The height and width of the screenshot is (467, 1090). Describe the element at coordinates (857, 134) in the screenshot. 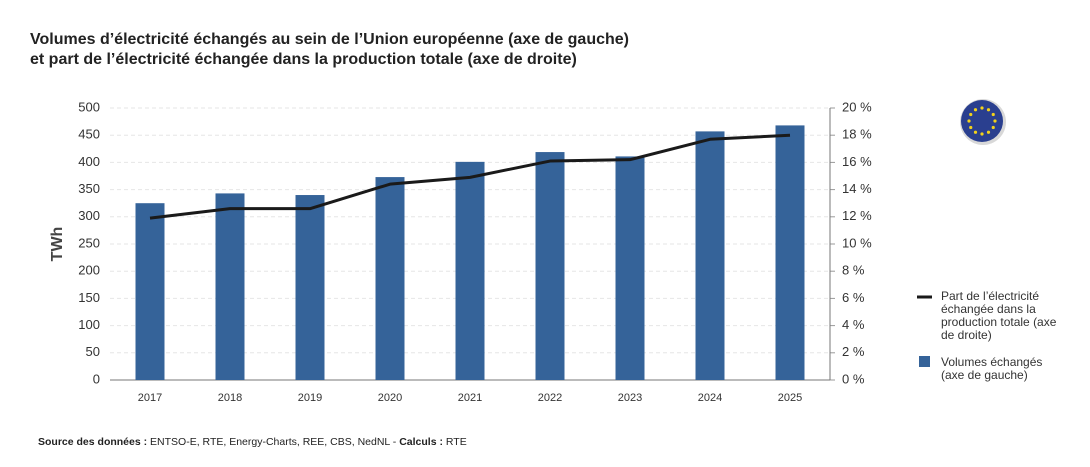

I see `y2-tick-label: 18 %` at that location.